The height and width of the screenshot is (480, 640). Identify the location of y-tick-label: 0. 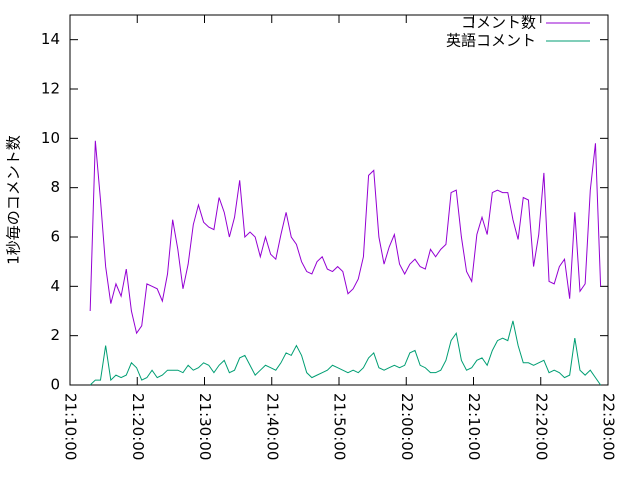
(55, 385).